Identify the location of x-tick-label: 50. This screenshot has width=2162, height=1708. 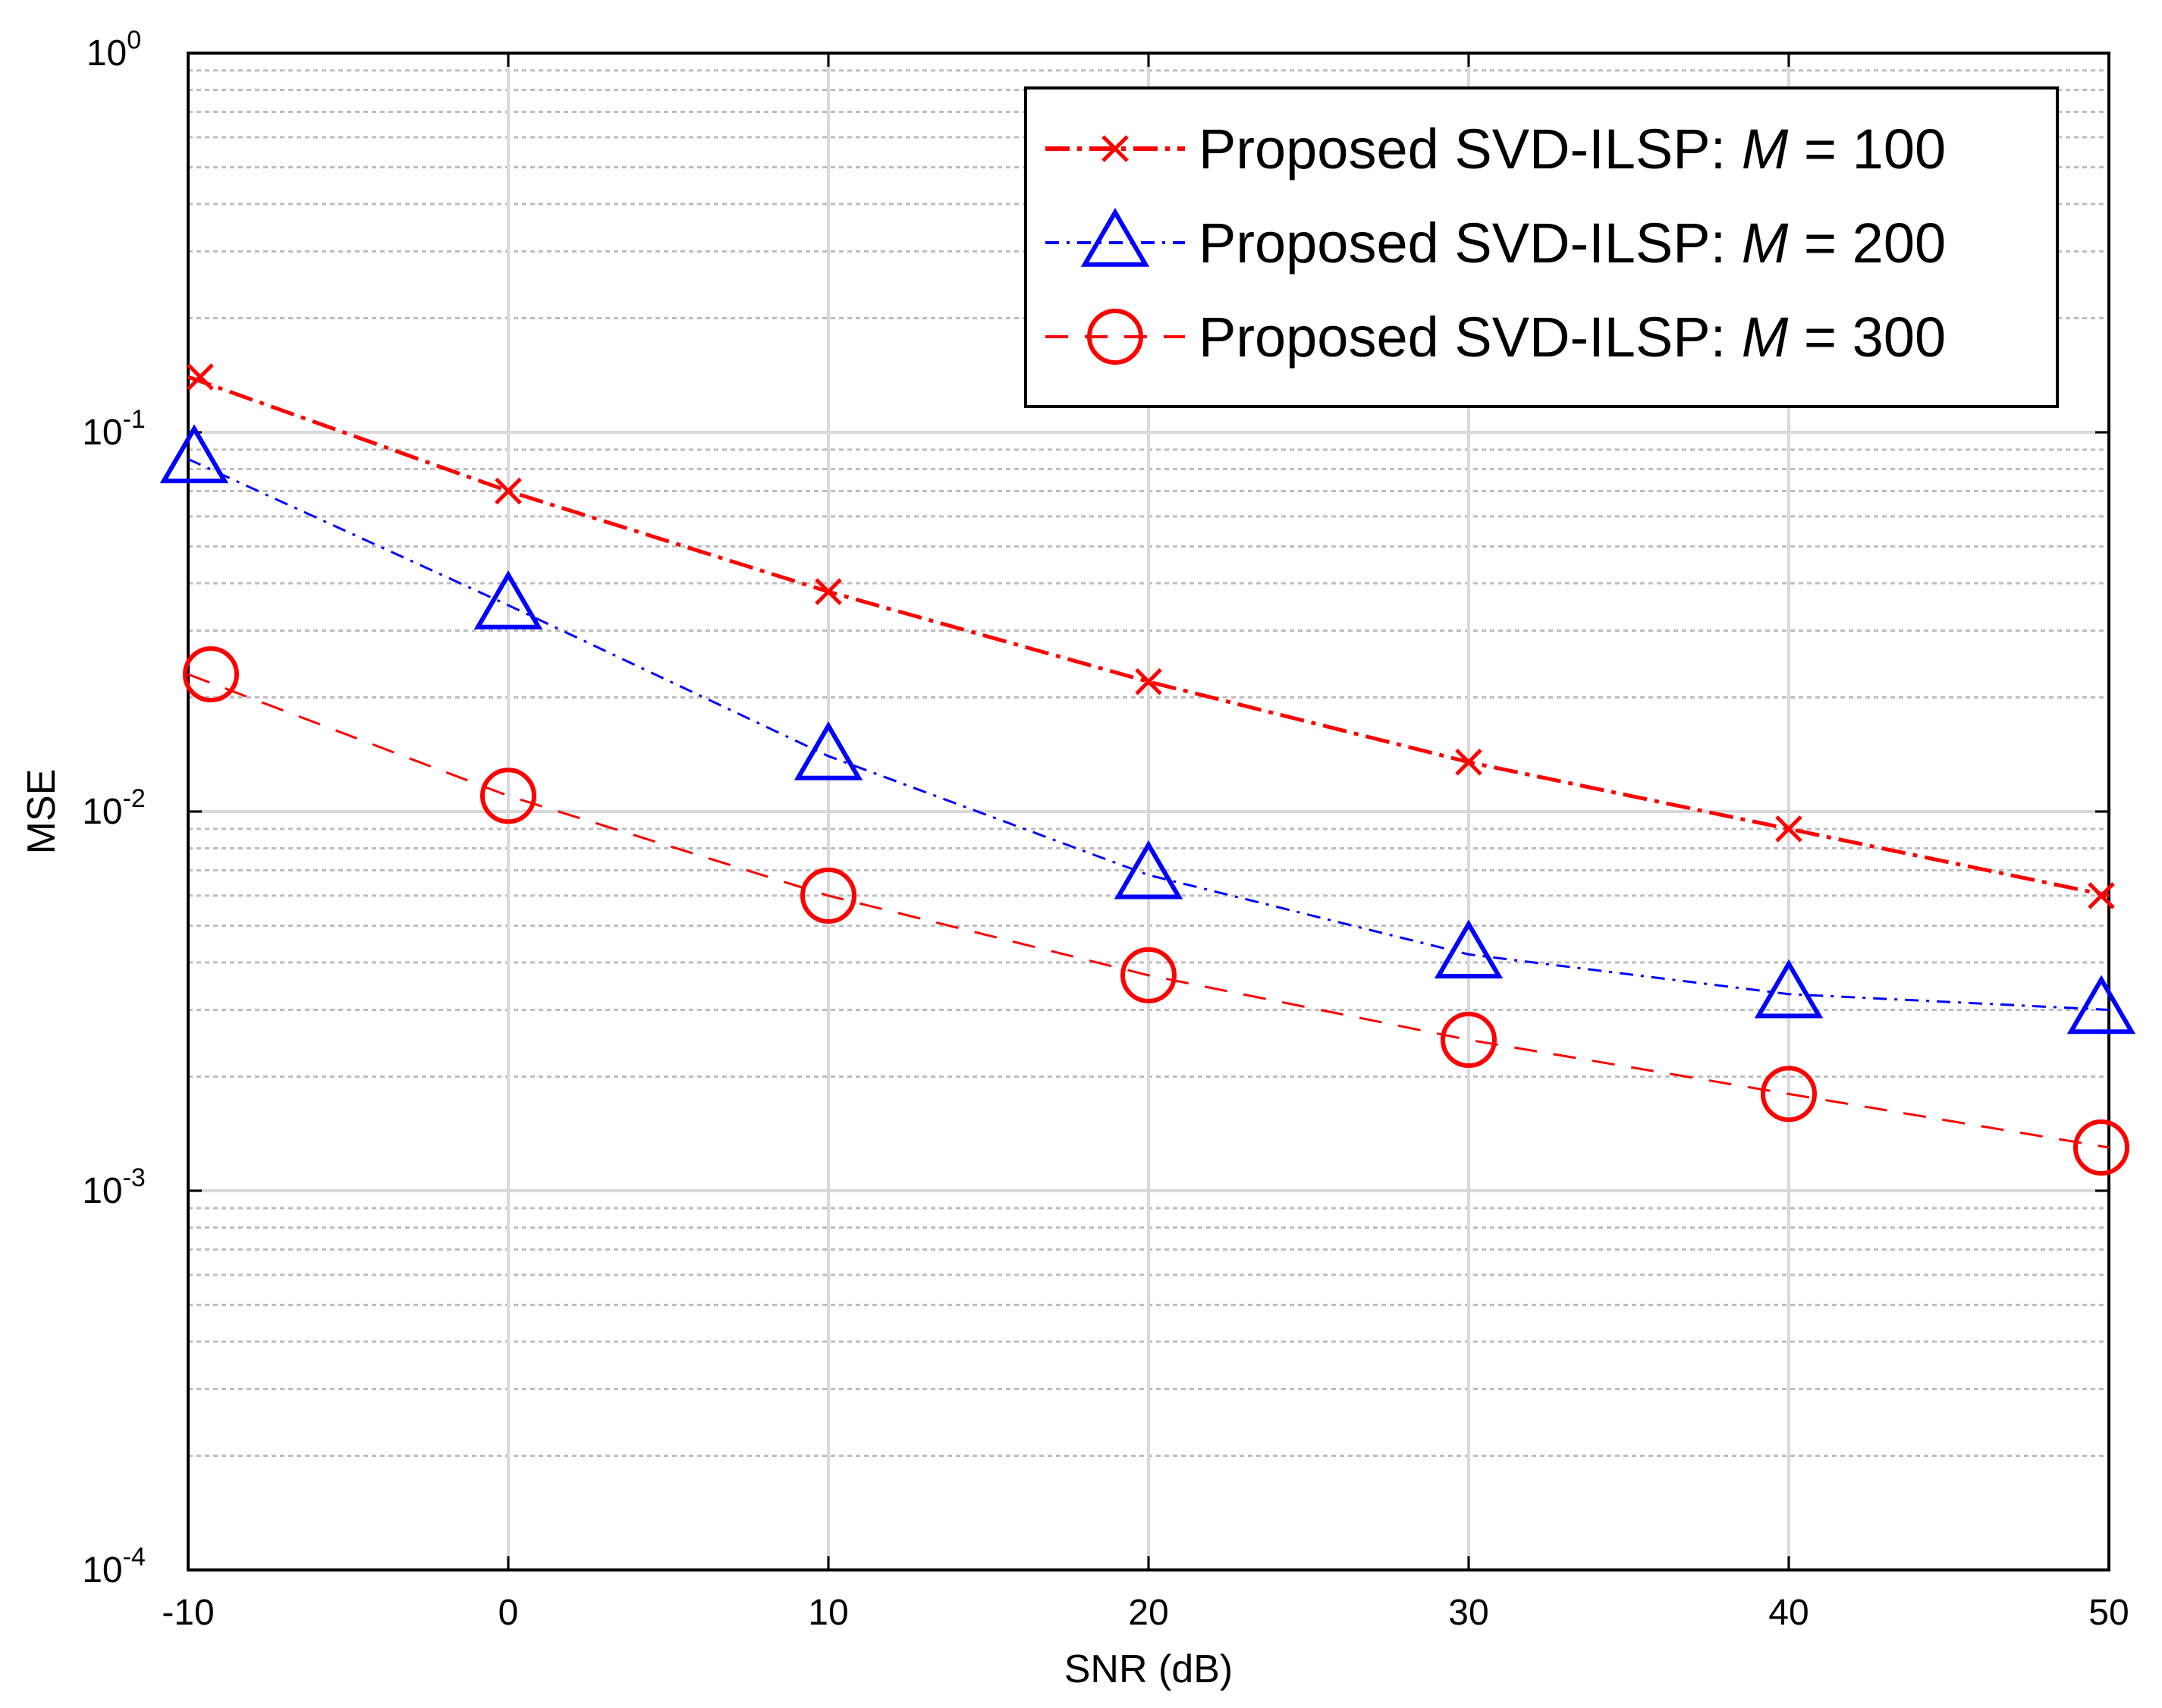
(2108, 1613).